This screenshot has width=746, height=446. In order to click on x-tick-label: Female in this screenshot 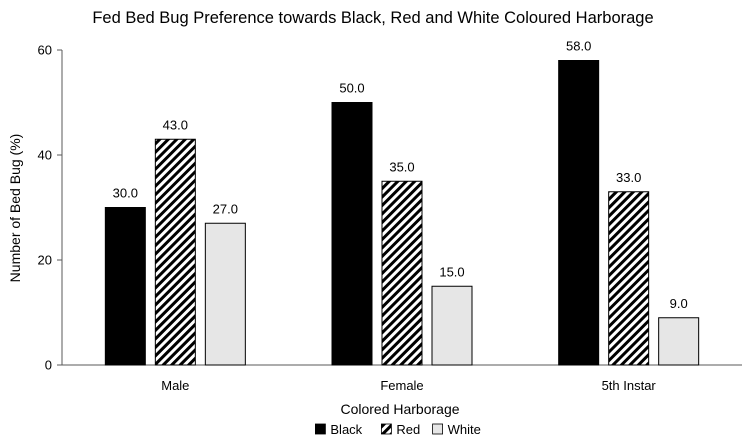, I will do `click(401, 385)`.